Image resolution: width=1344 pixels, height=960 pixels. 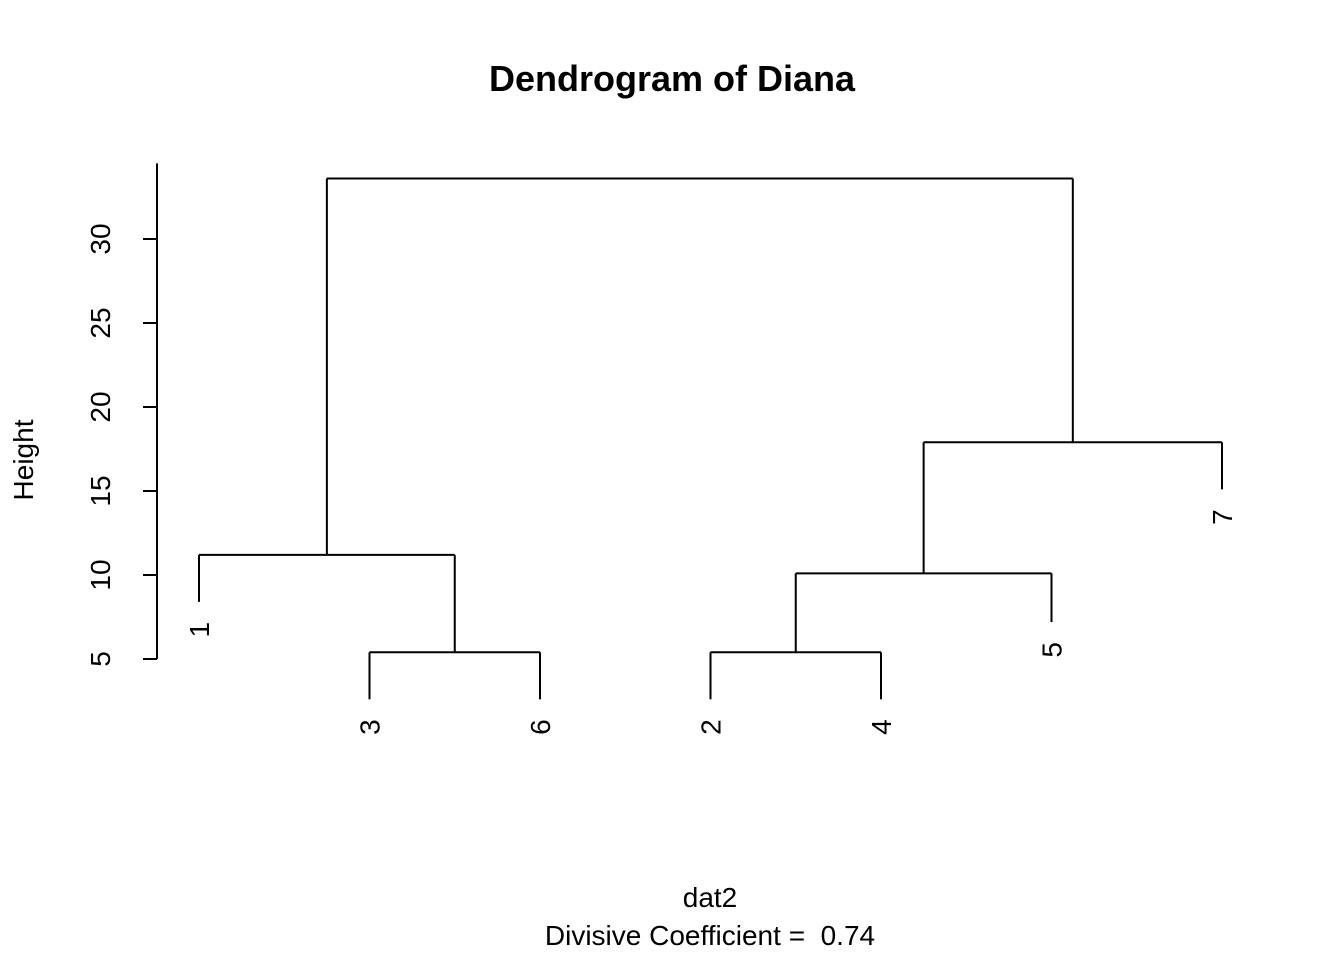 I want to click on chart-title: Dendrogram of Diana, so click(x=672, y=78).